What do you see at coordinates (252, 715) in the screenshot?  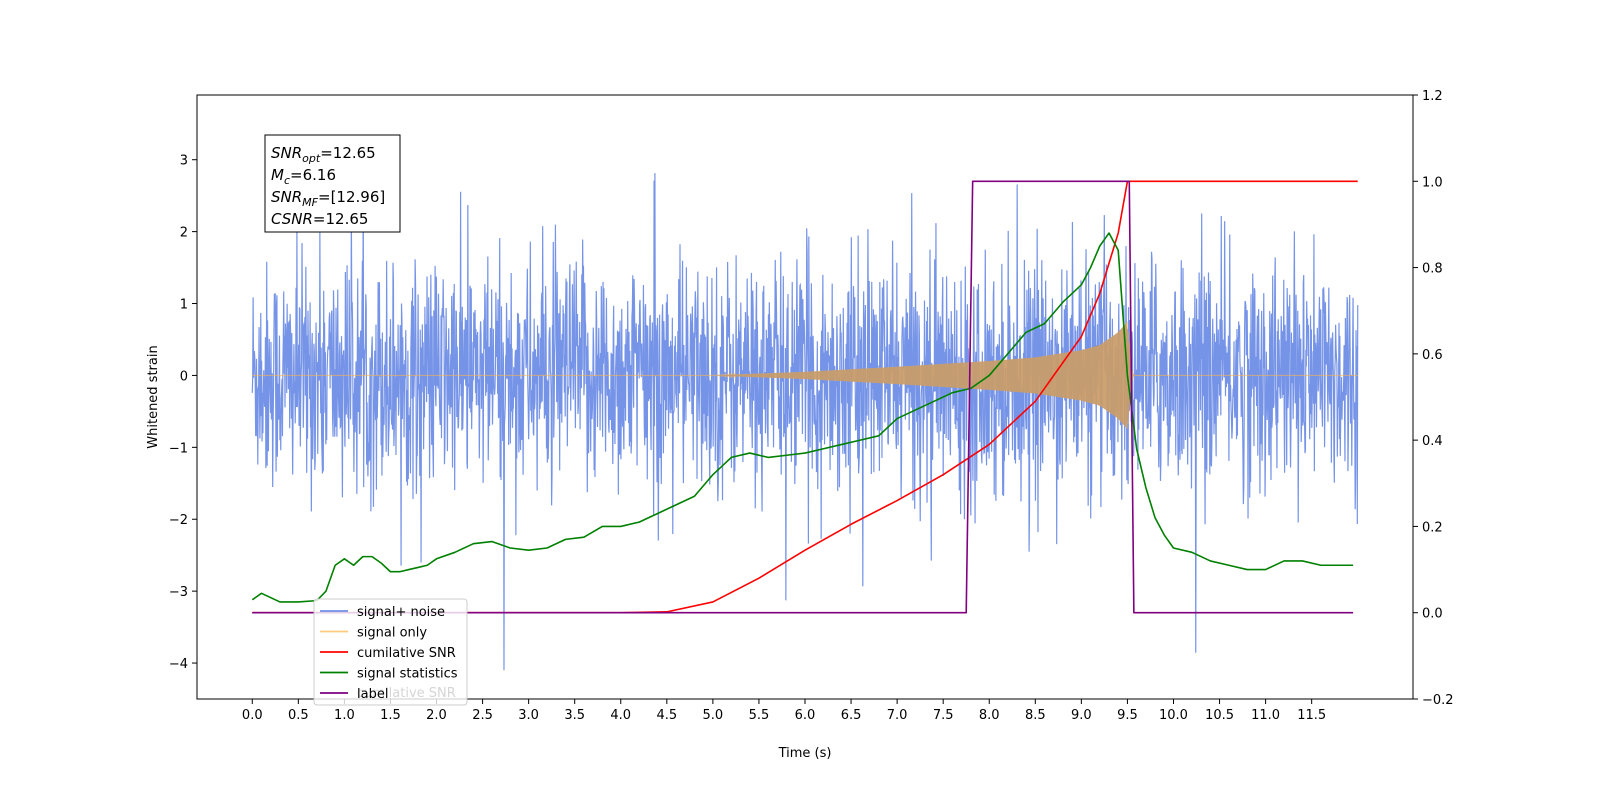 I see `x-tick-label: 0.0` at bounding box center [252, 715].